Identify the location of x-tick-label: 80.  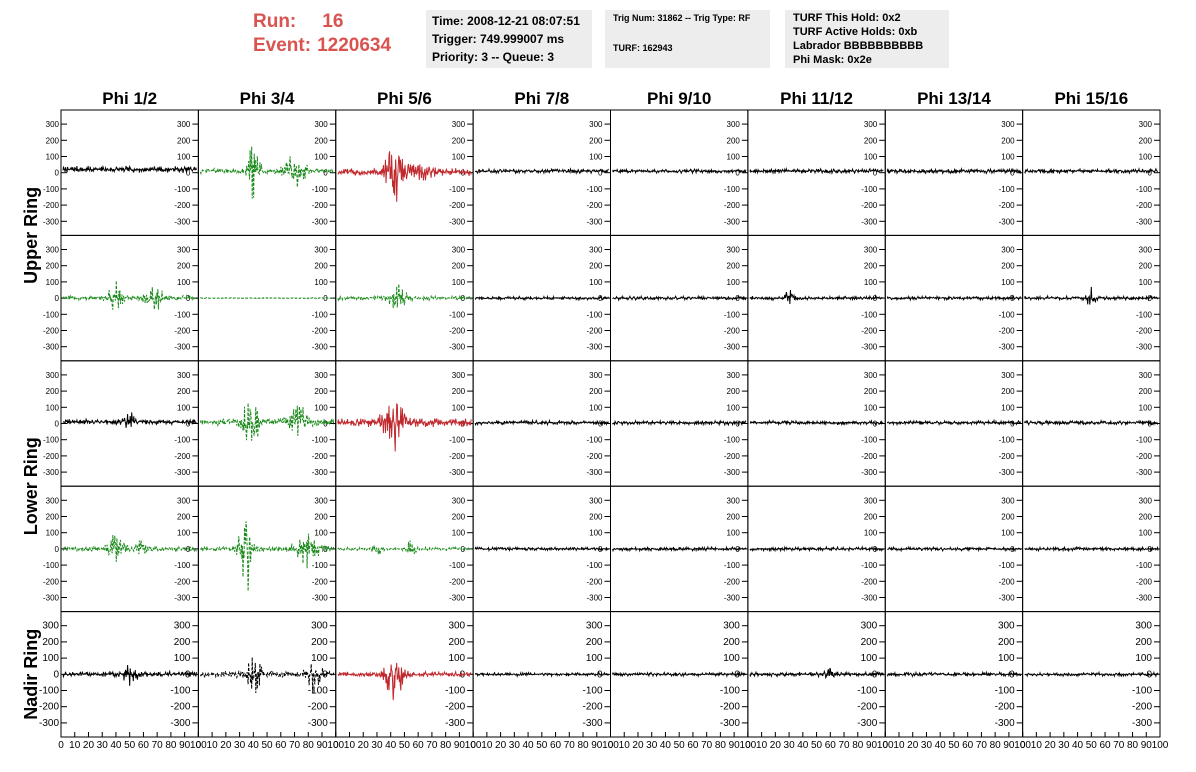
(858, 745).